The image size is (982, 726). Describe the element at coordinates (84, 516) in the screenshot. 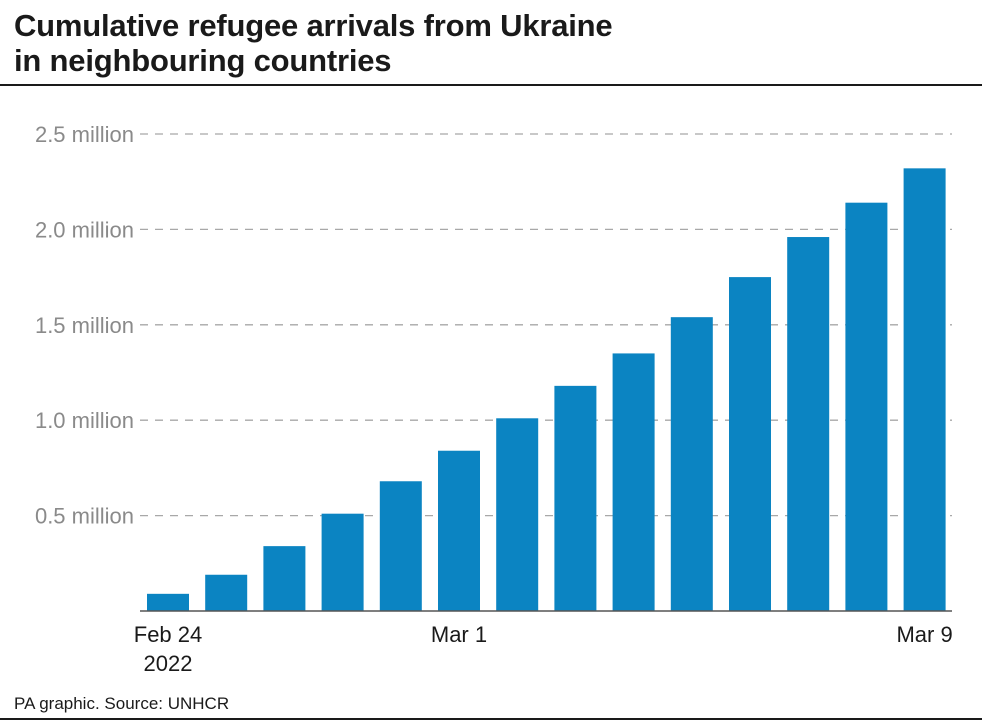

I see `y-tick-label: 0.5 million` at that location.